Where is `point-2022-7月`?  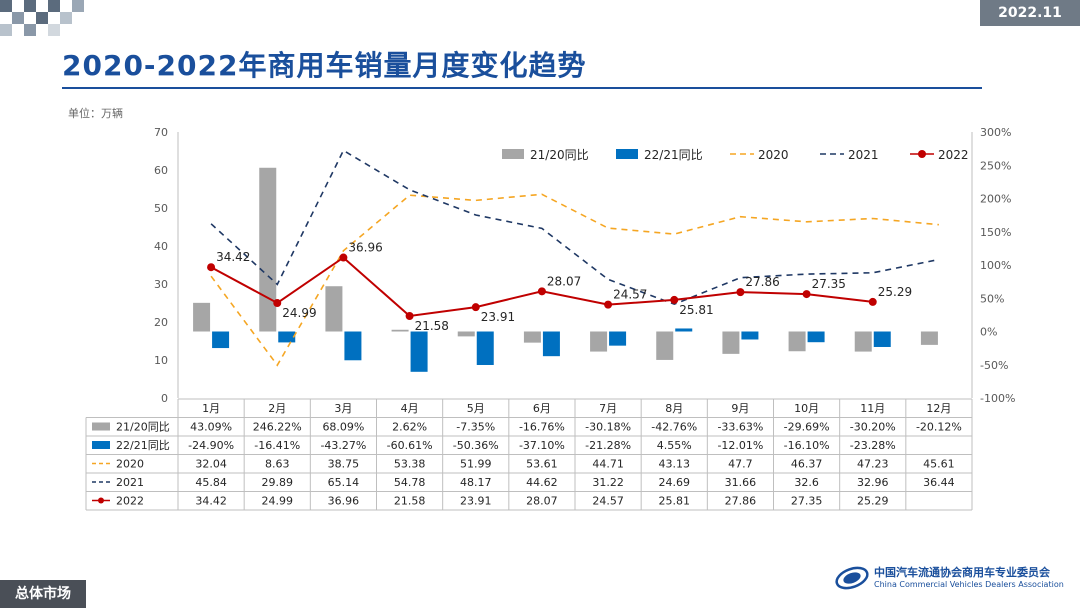
point-2022-7月 is located at coordinates (608, 304).